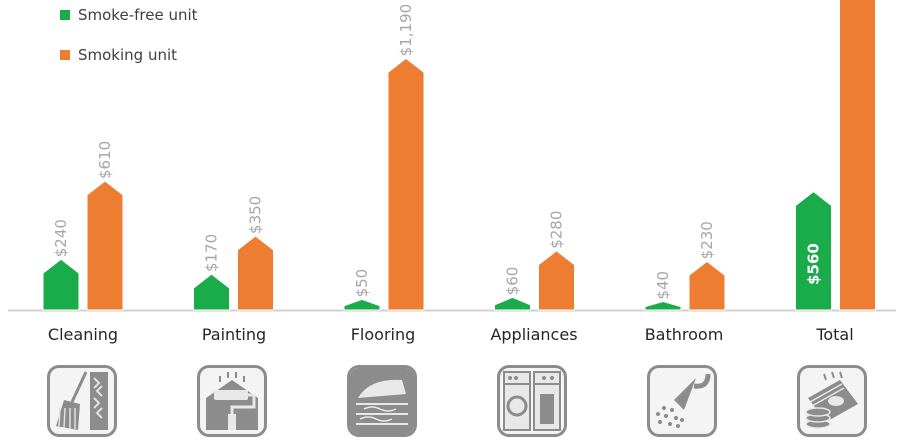 This screenshot has width=899, height=444. Describe the element at coordinates (362, 304) in the screenshot. I see `bar-flooring-smoke-free` at that location.